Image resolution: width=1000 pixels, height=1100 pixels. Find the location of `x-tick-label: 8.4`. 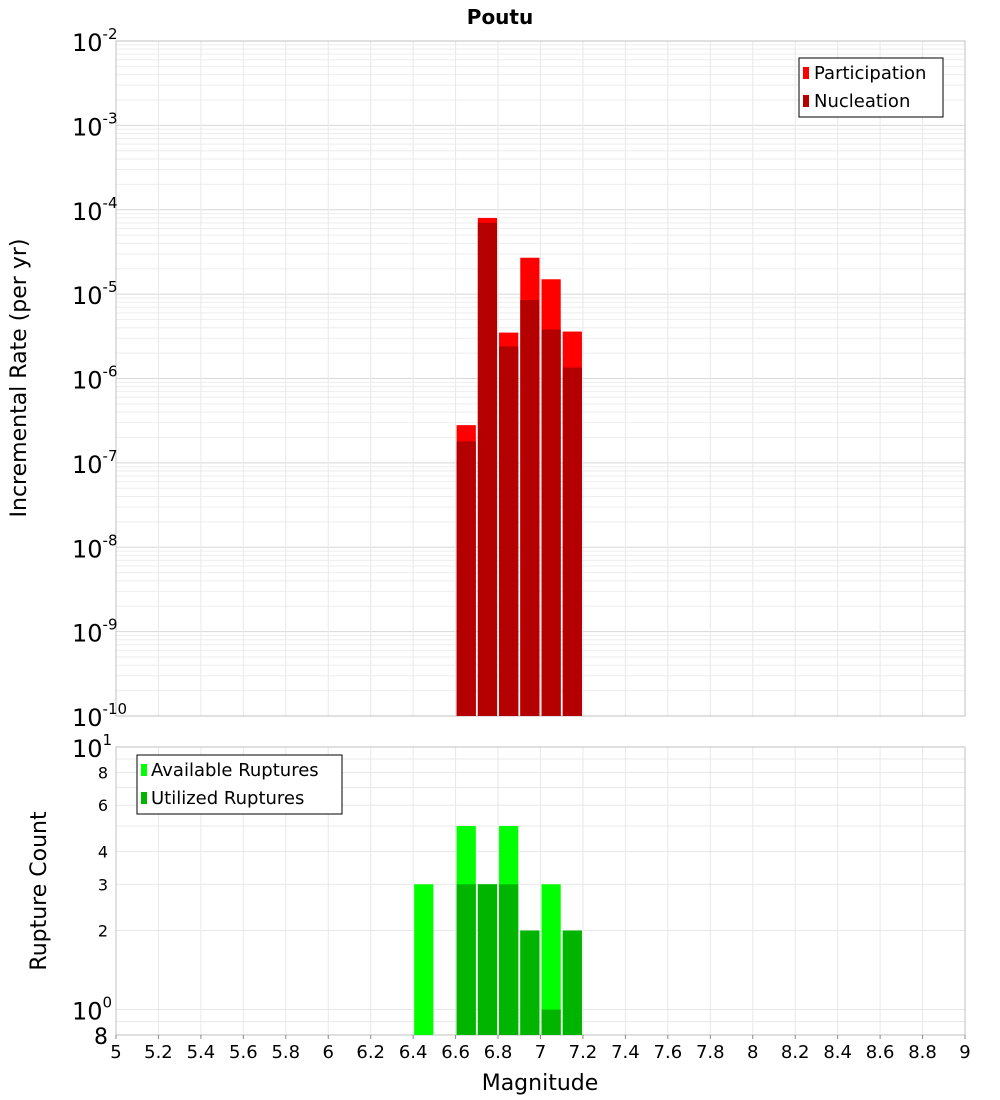

x-tick-label: 8.4 is located at coordinates (837, 1052).